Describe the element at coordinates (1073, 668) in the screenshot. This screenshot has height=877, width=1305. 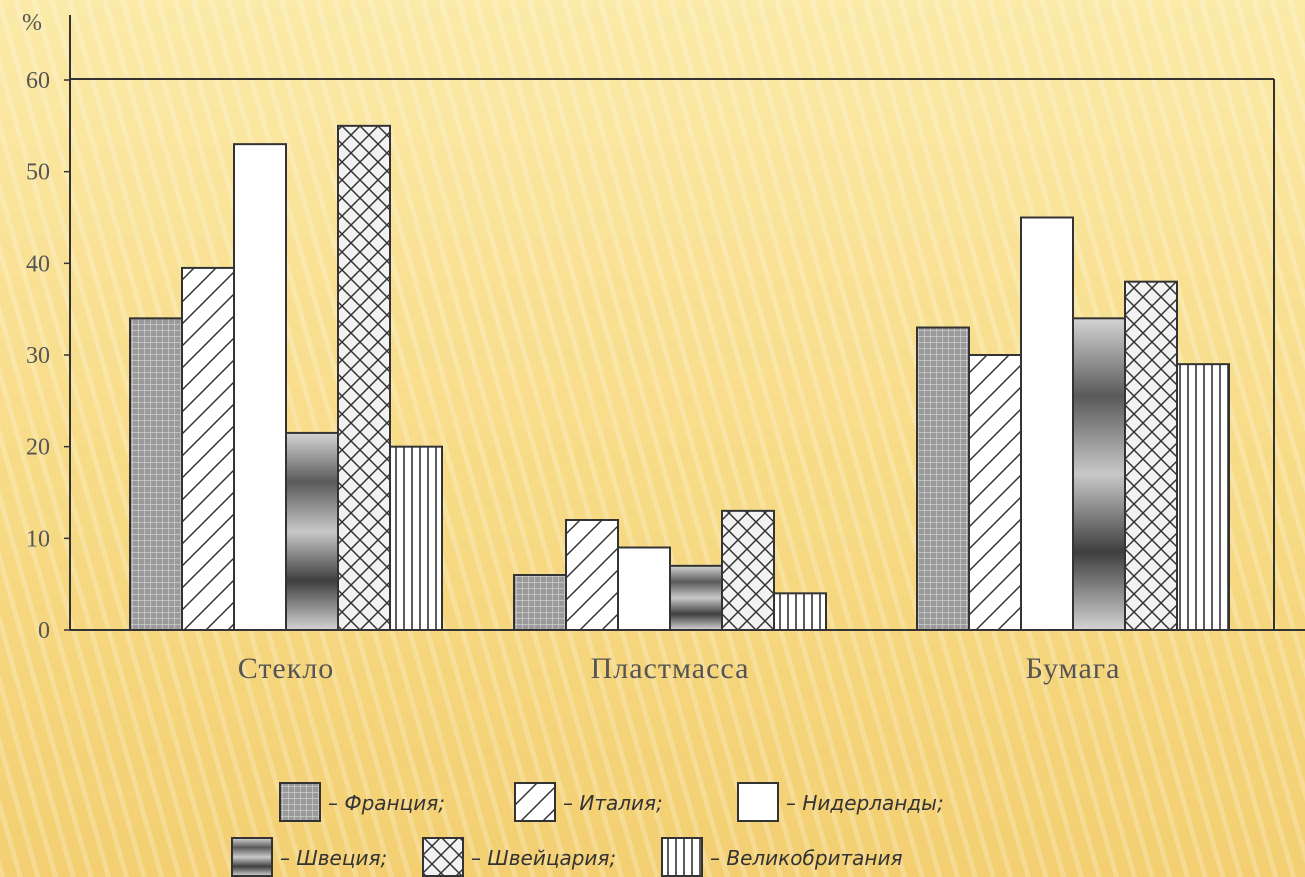
I see `category-label: Бумага` at that location.